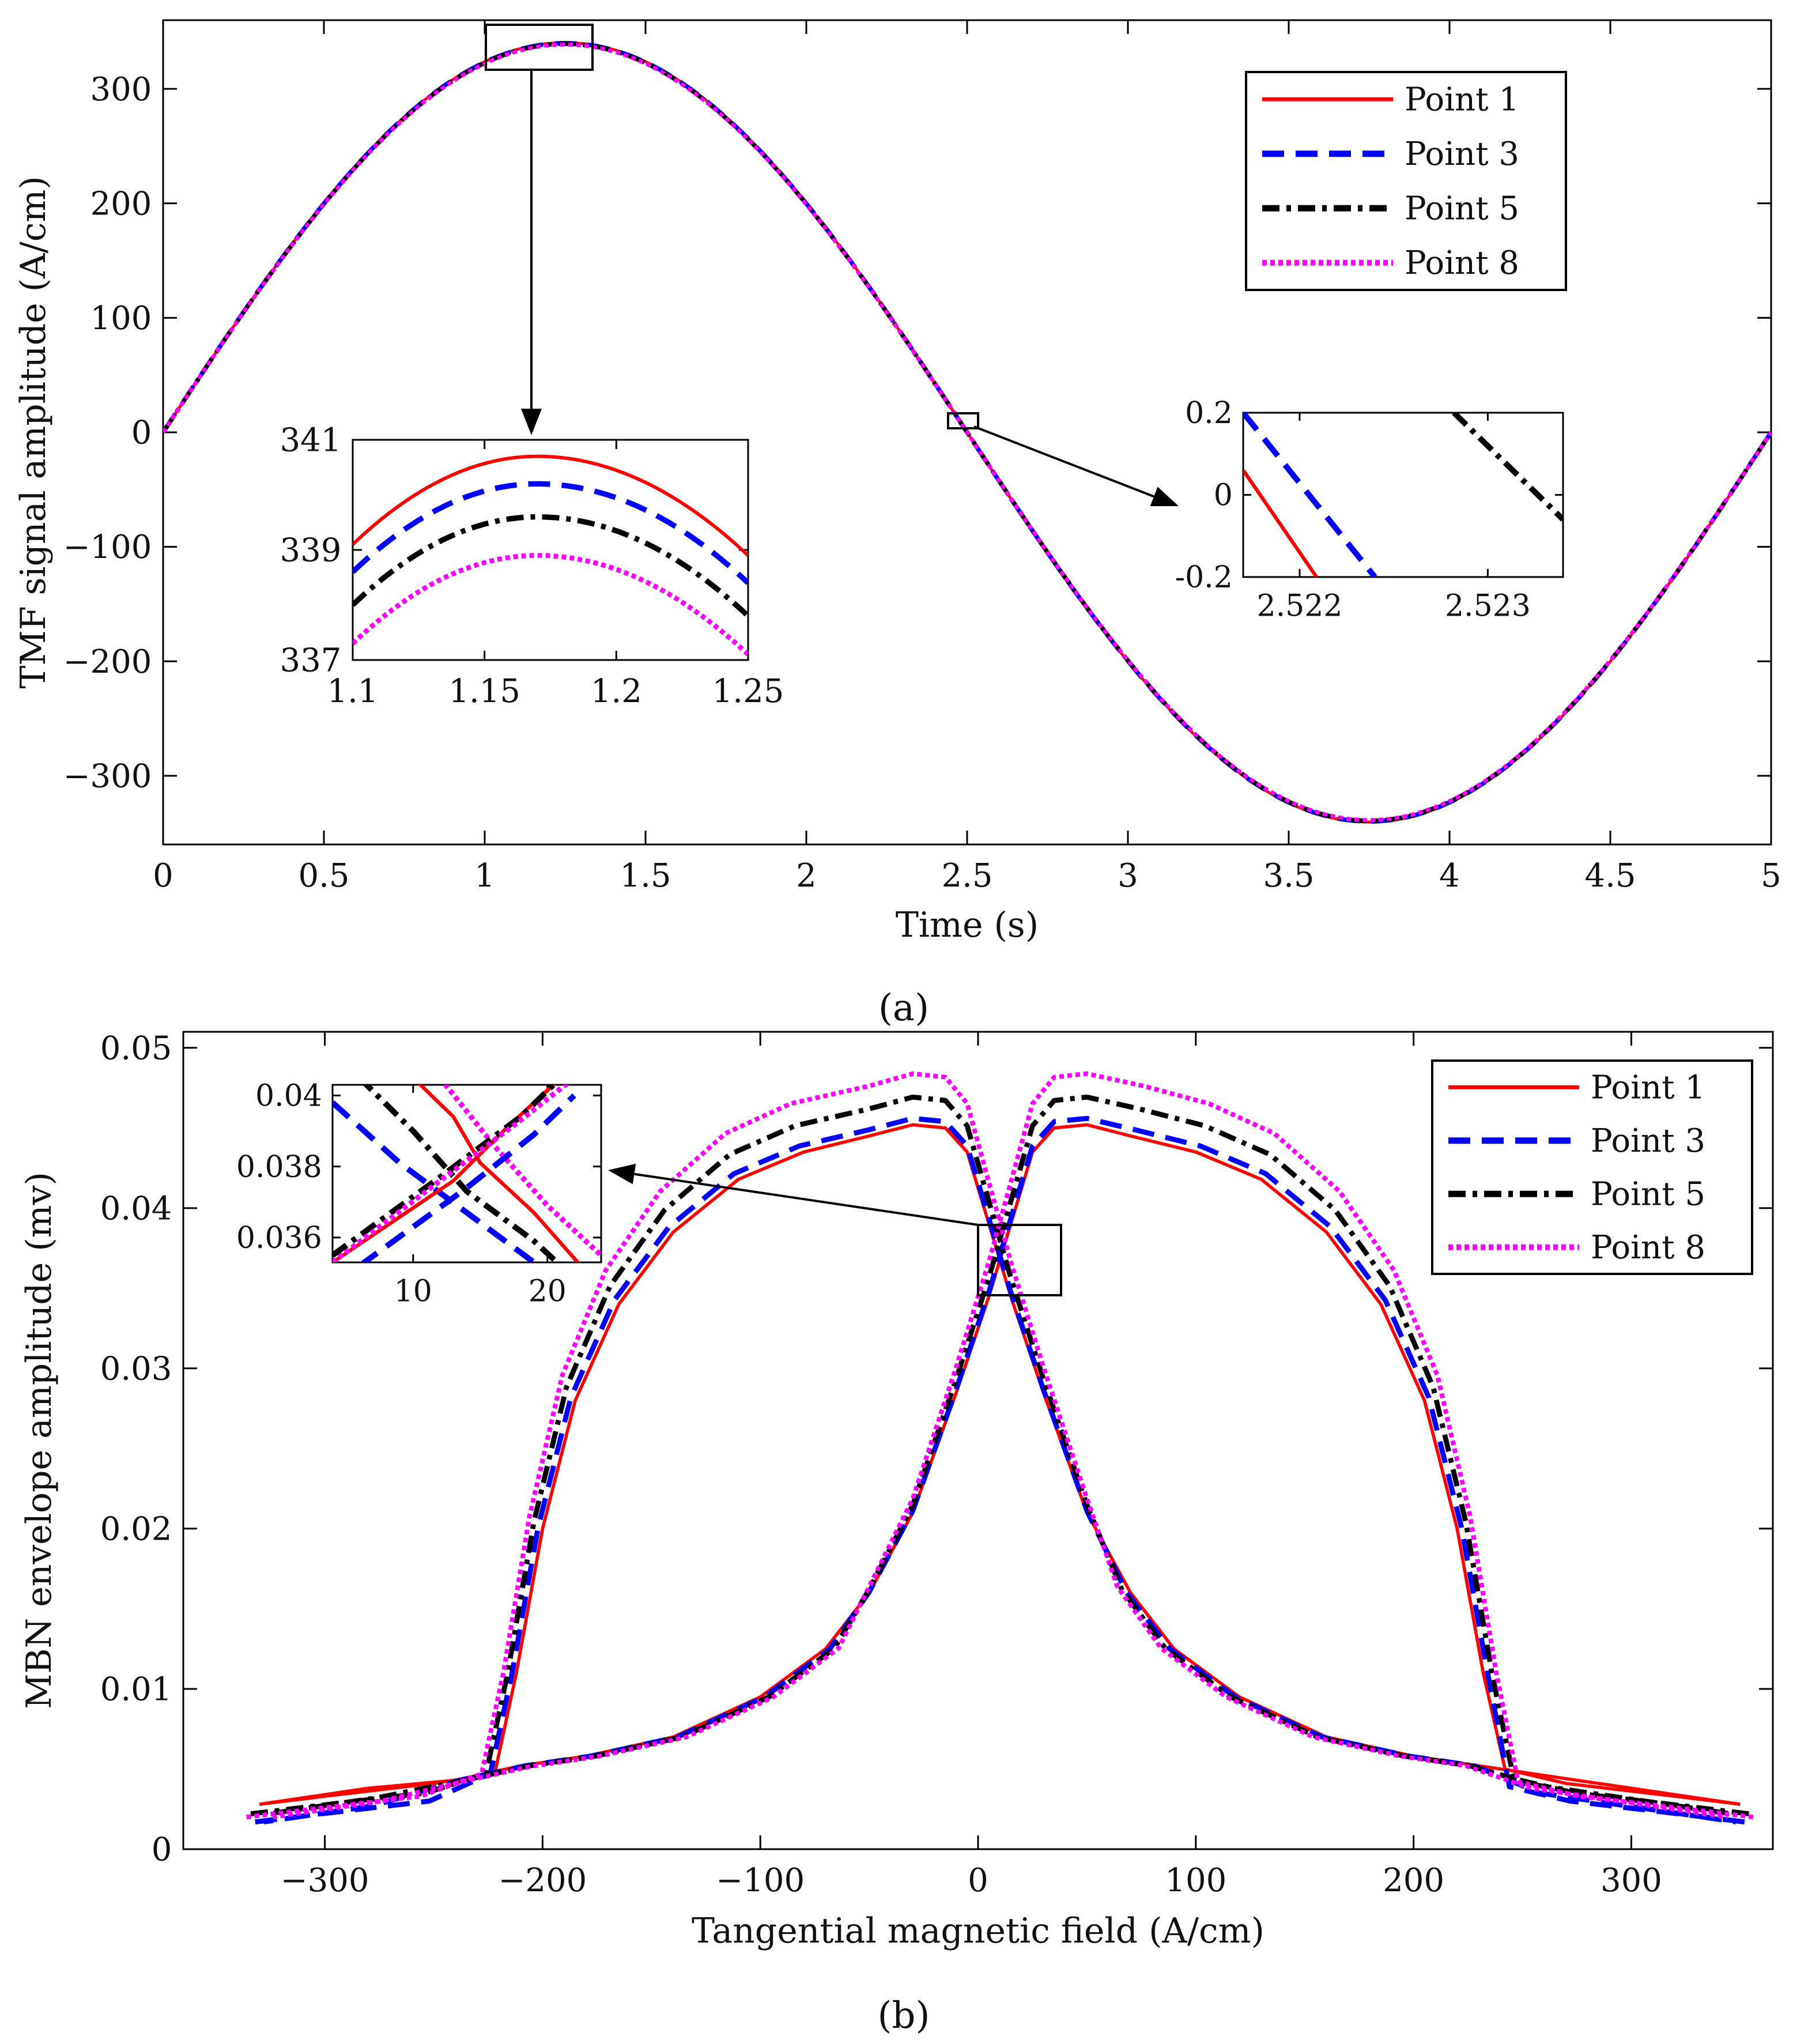  I want to click on panel-a-legend: Point 1 Point 3 Point 5 Point 8, so click(1406, 181).